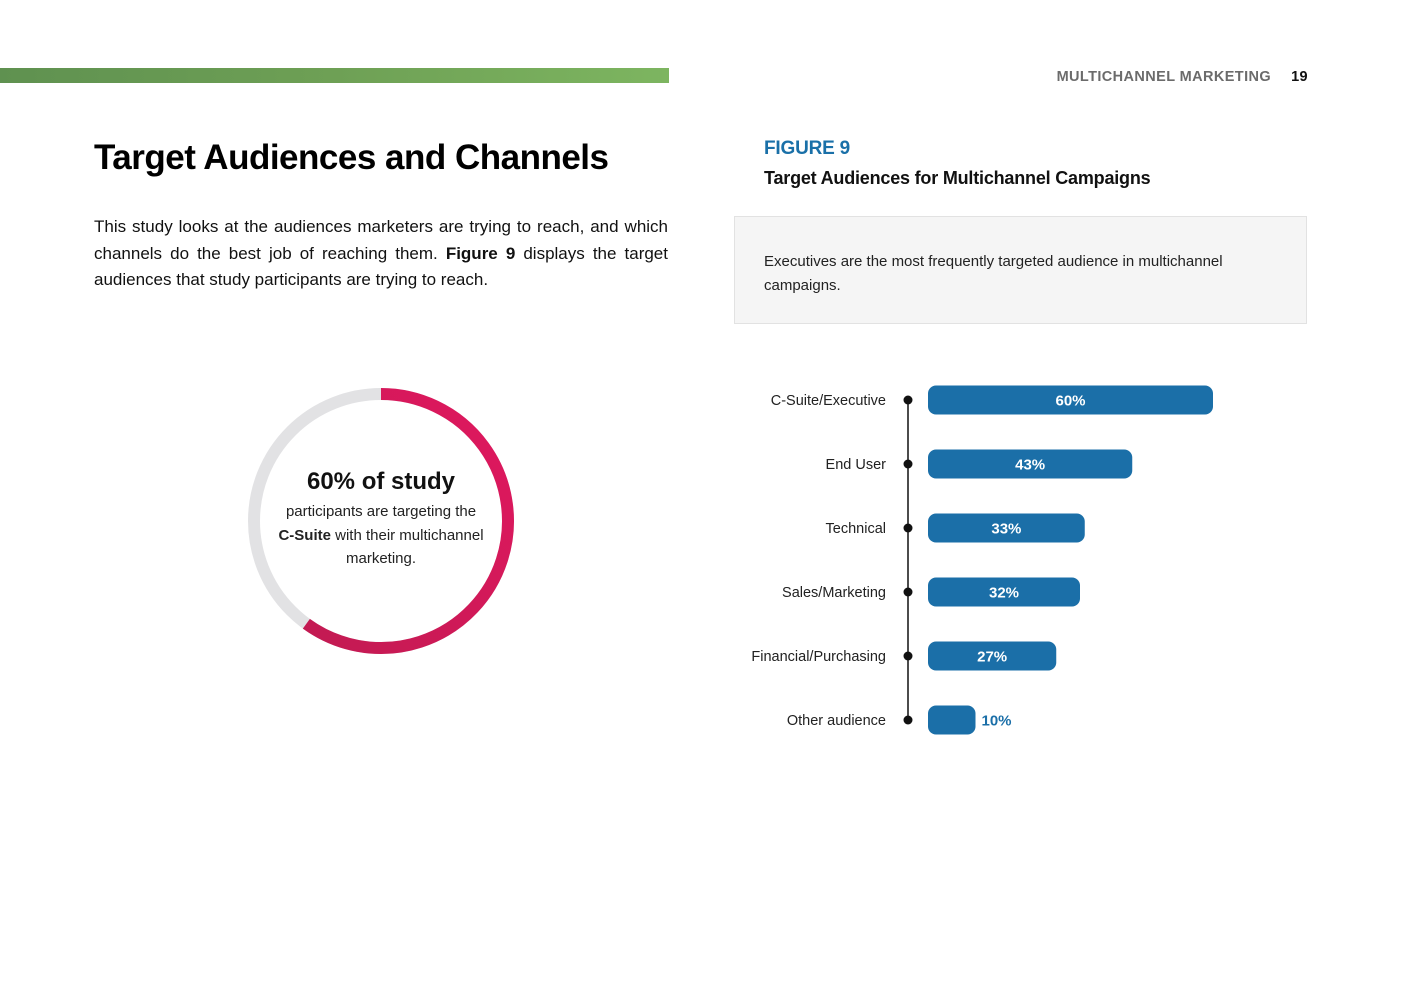  Describe the element at coordinates (818, 657) in the screenshot. I see `category-label: Financial/Purchasing` at that location.